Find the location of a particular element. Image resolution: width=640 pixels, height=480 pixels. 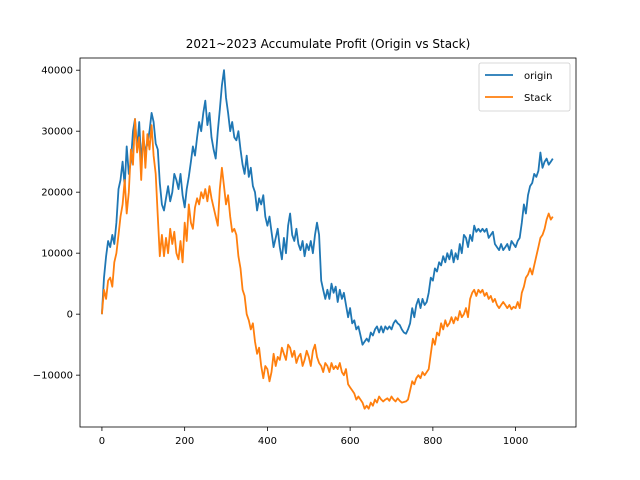

x-tick-label: 1000 is located at coordinates (515, 441).